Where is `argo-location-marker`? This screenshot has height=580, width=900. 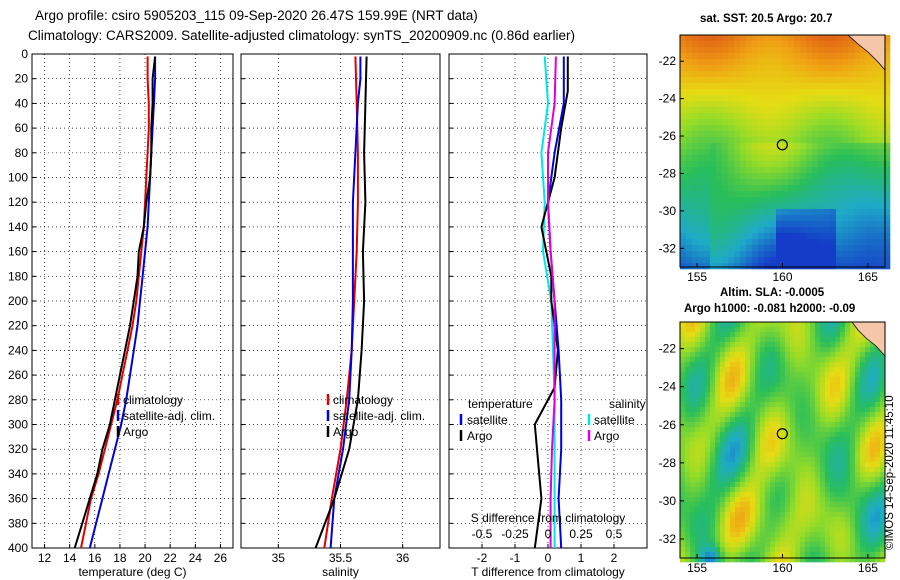 argo-location-marker is located at coordinates (782, 434).